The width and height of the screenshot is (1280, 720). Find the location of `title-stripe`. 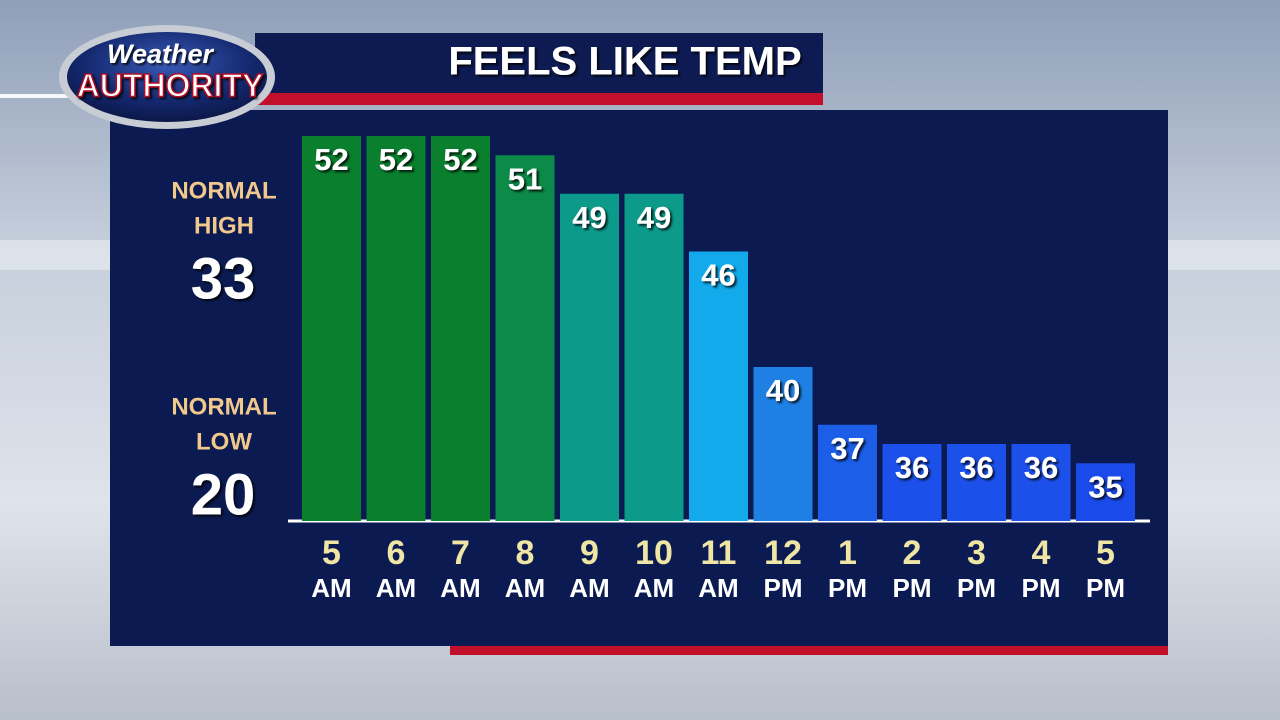

title-stripe is located at coordinates (539, 99).